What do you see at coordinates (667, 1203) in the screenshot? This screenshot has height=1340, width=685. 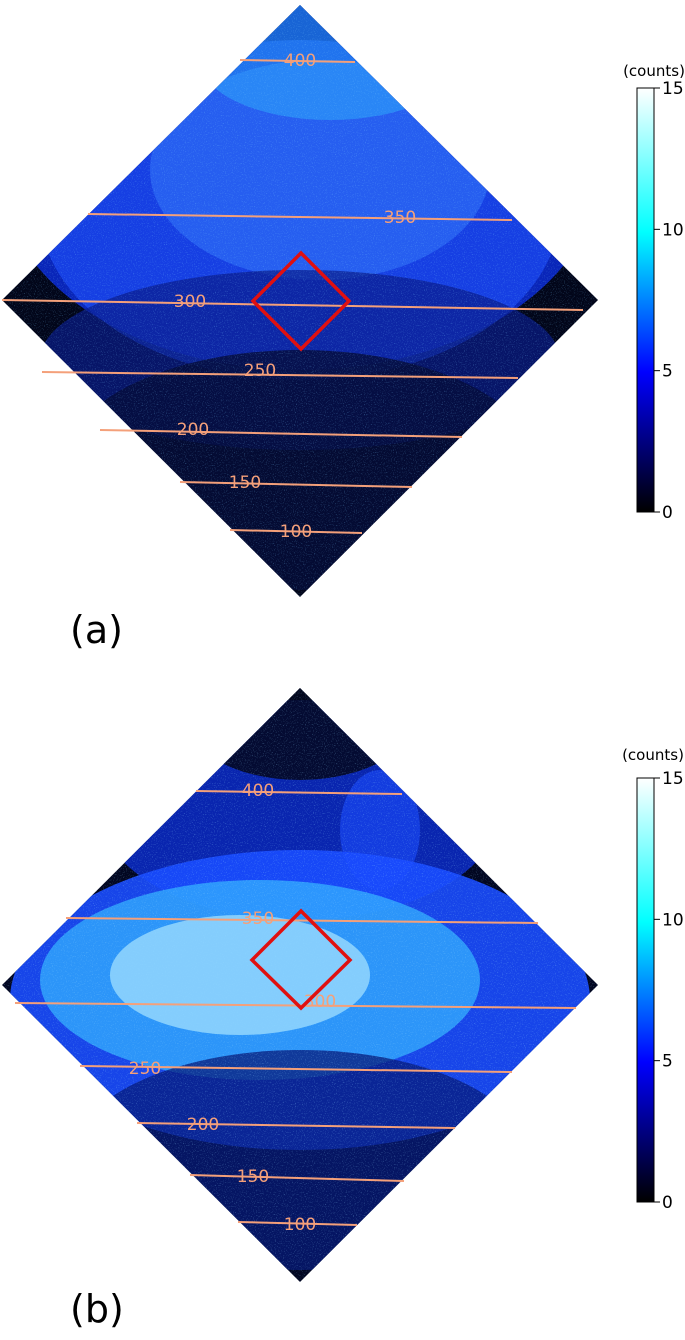 I see `colorbar-tick-label-b-0: 0` at bounding box center [667, 1203].